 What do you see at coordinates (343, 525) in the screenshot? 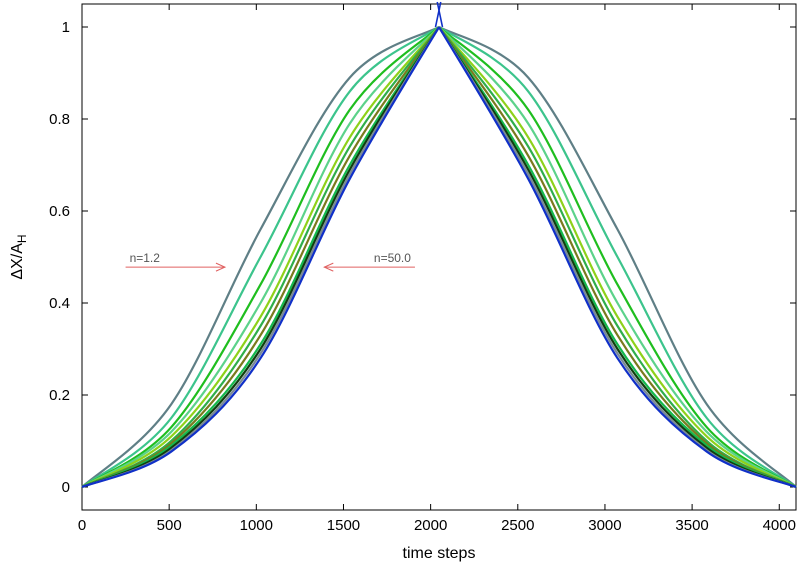
I see `x-tick-label: 1500` at bounding box center [343, 525].